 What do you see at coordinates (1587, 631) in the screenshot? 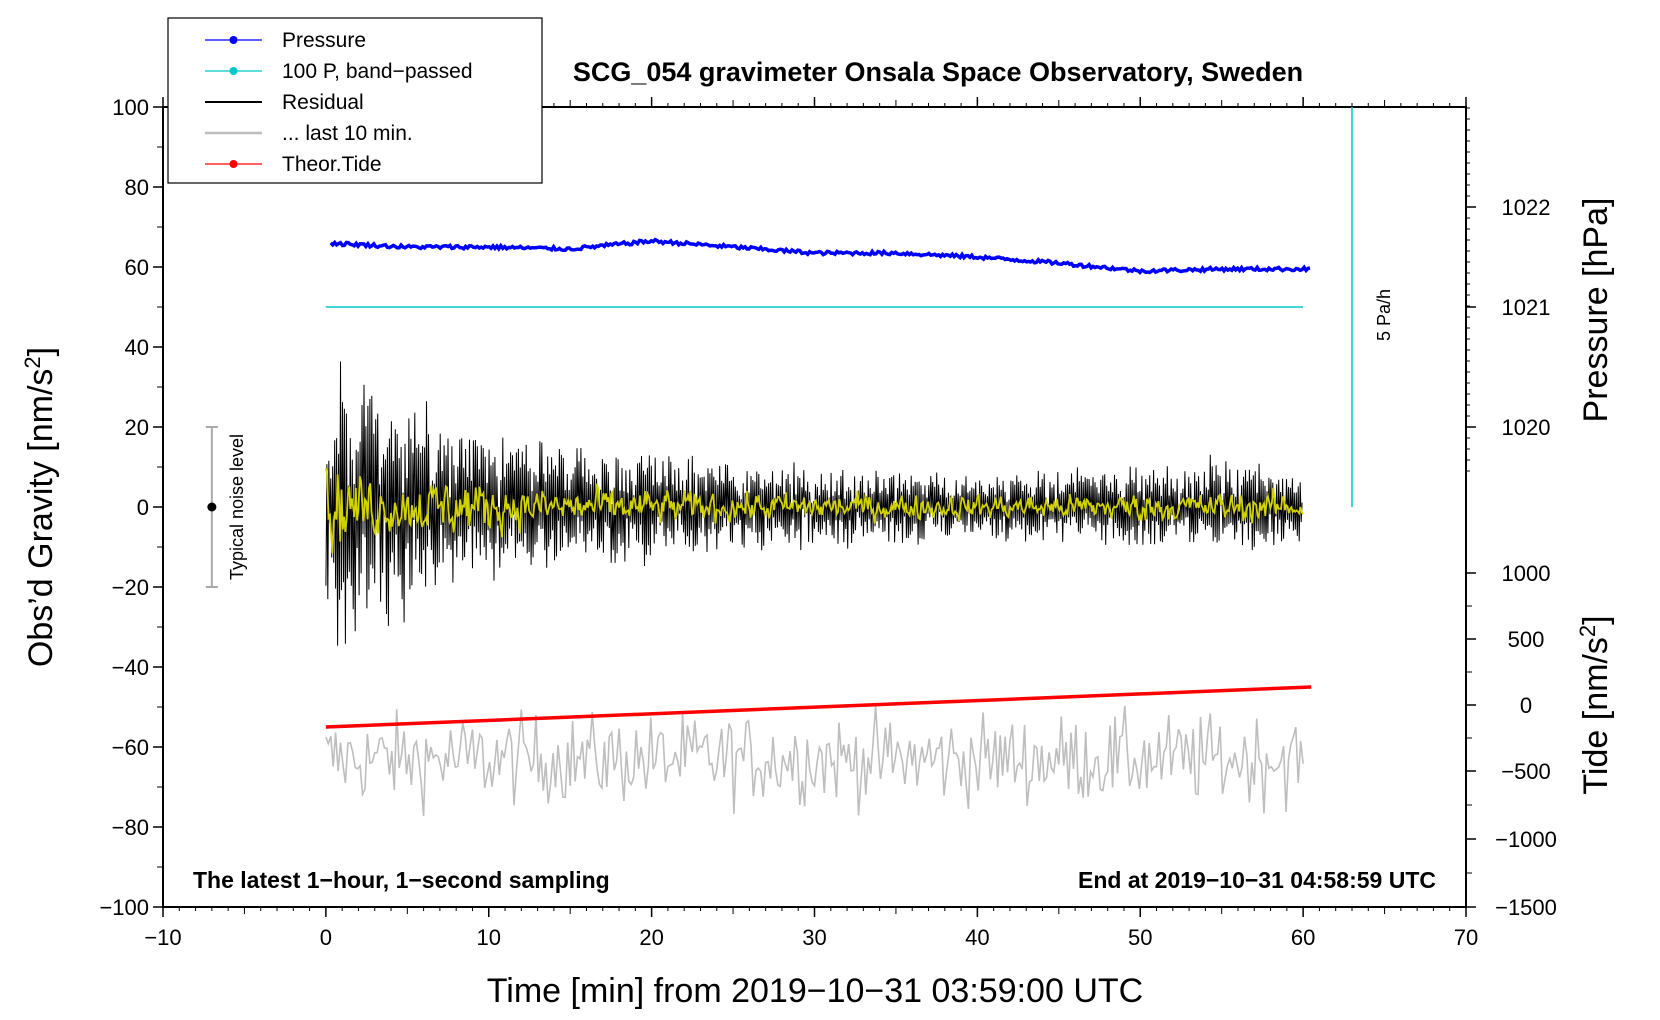
I see `y-label-tide-sup: 2` at bounding box center [1587, 631].